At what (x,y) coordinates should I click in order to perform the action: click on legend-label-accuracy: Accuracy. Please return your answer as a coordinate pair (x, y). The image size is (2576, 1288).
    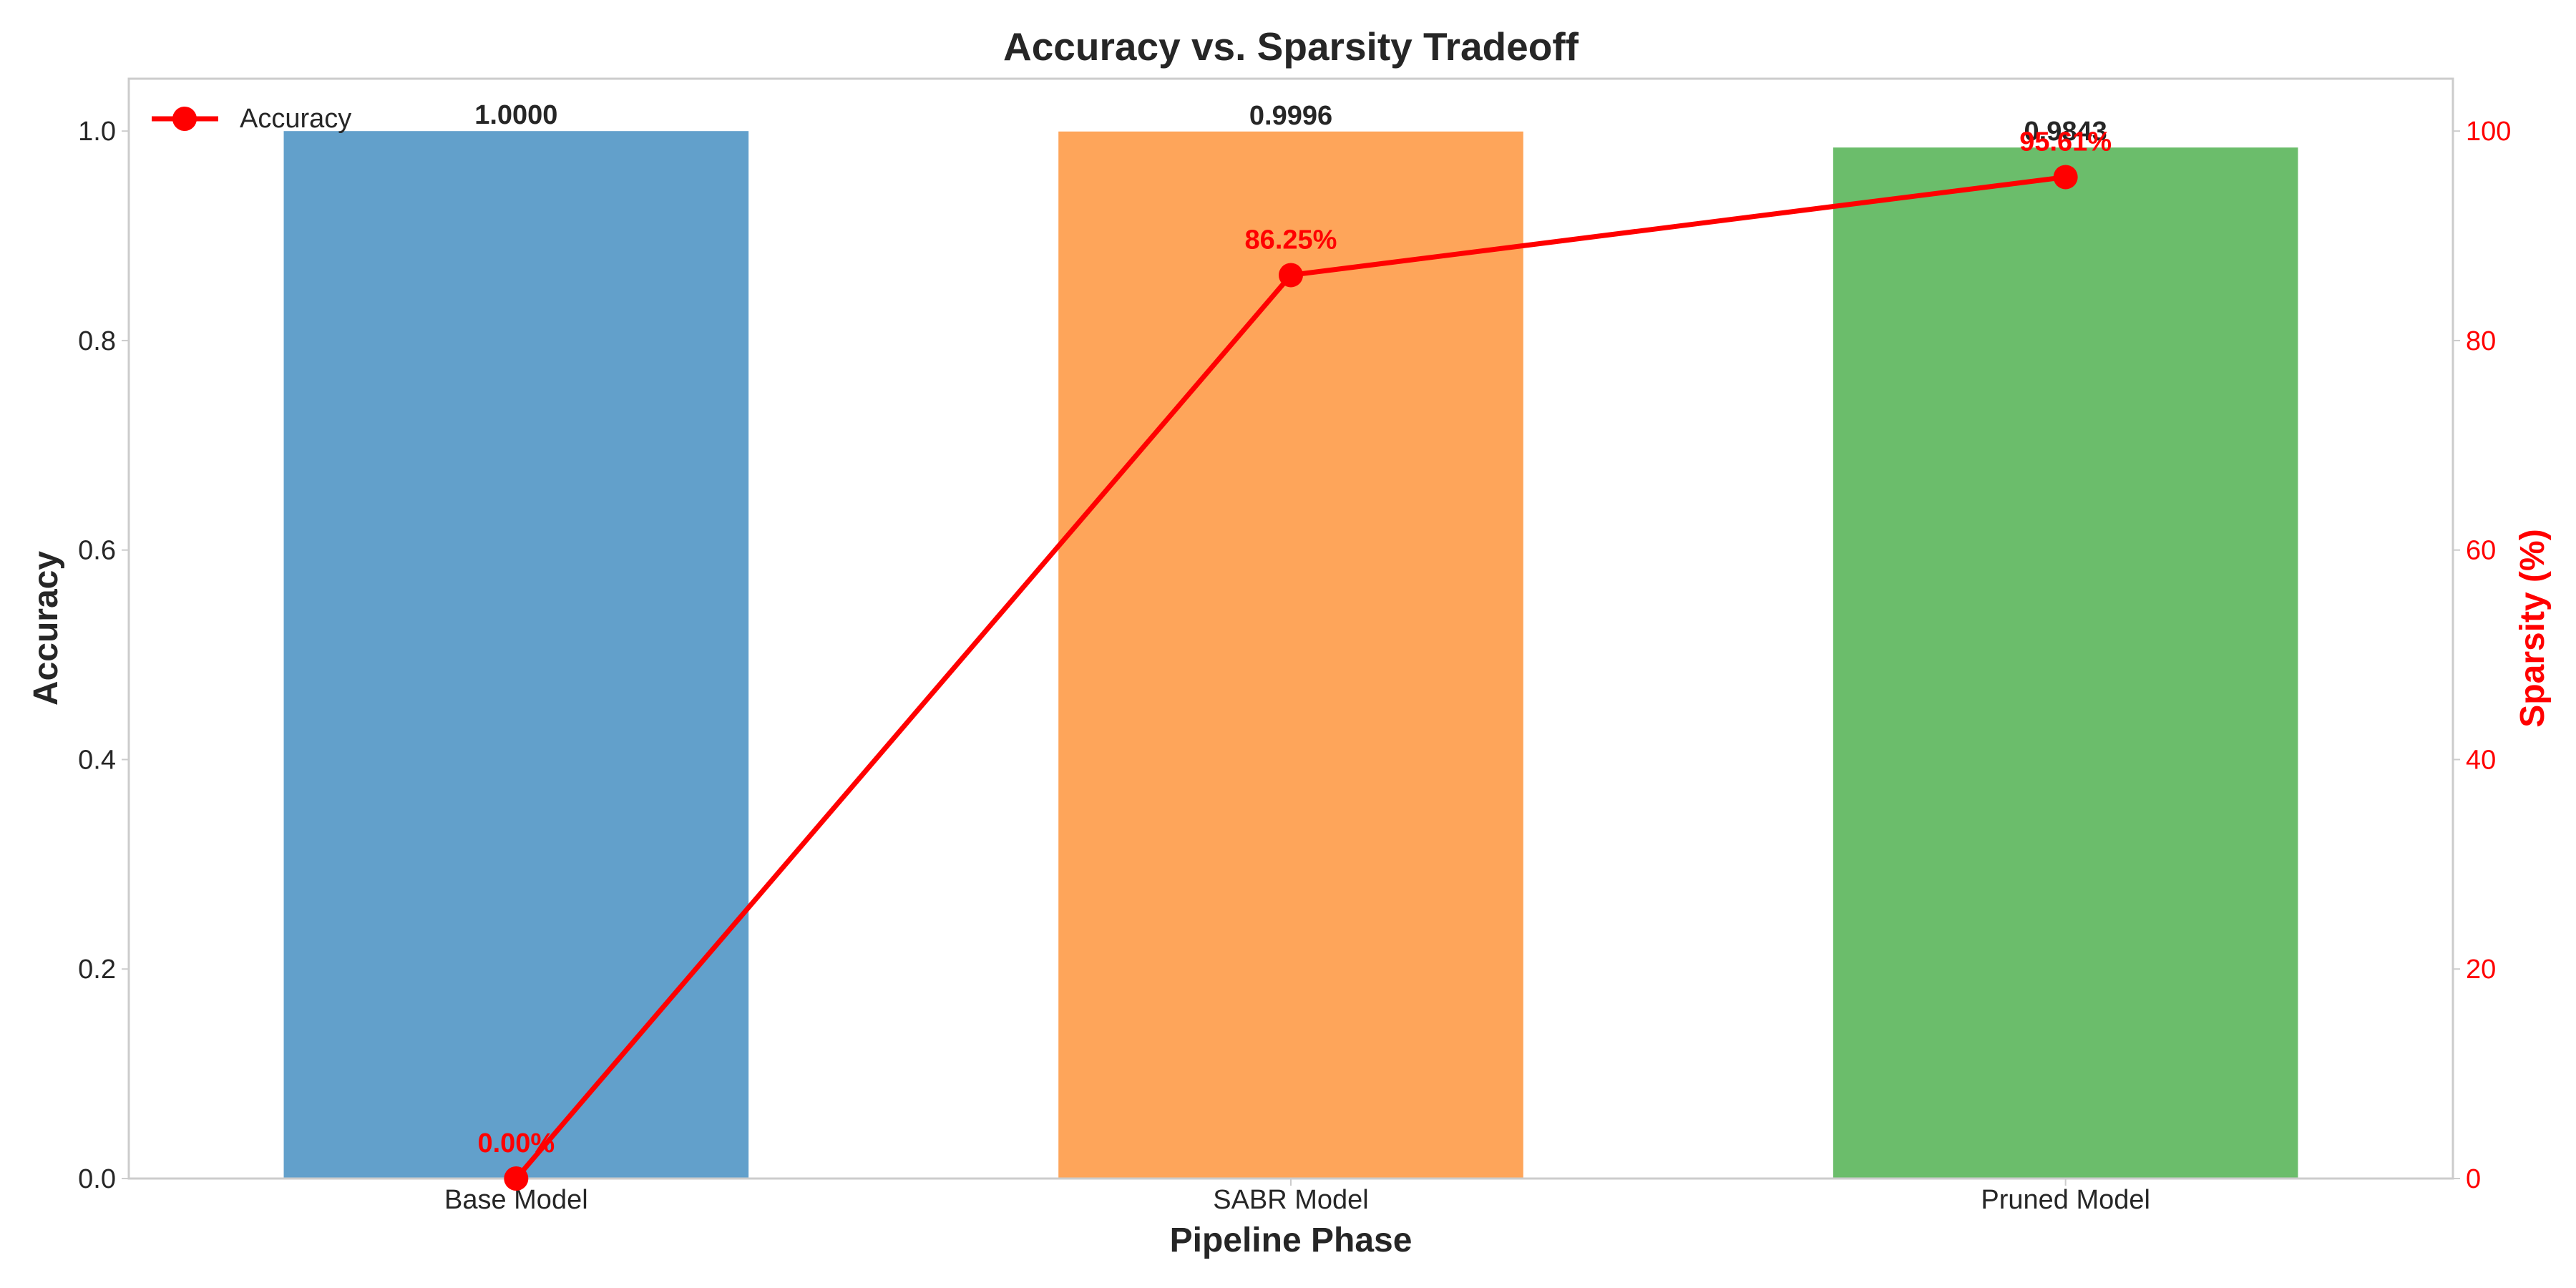
    Looking at the image, I should click on (295, 119).